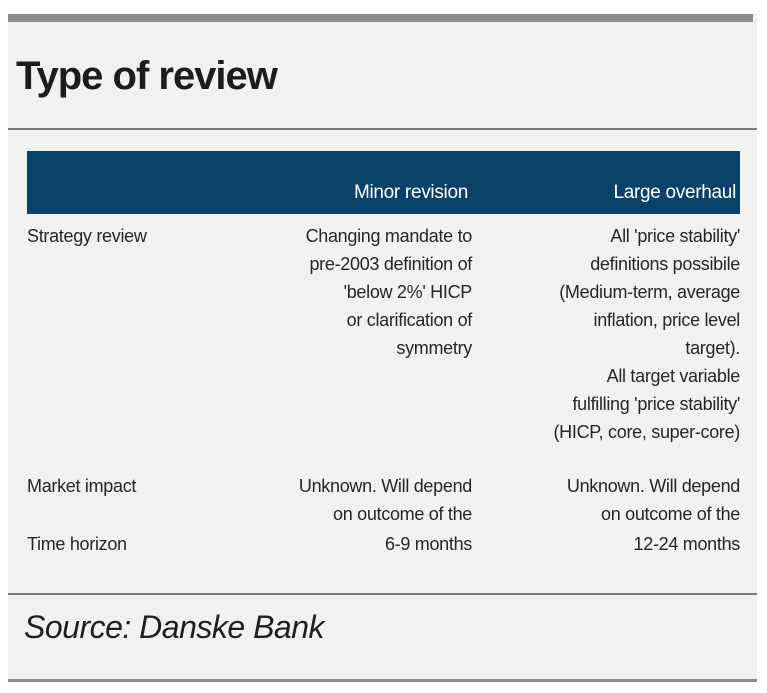 The height and width of the screenshot is (693, 767). I want to click on column-header-minor-revision: Minor revision, so click(343, 182).